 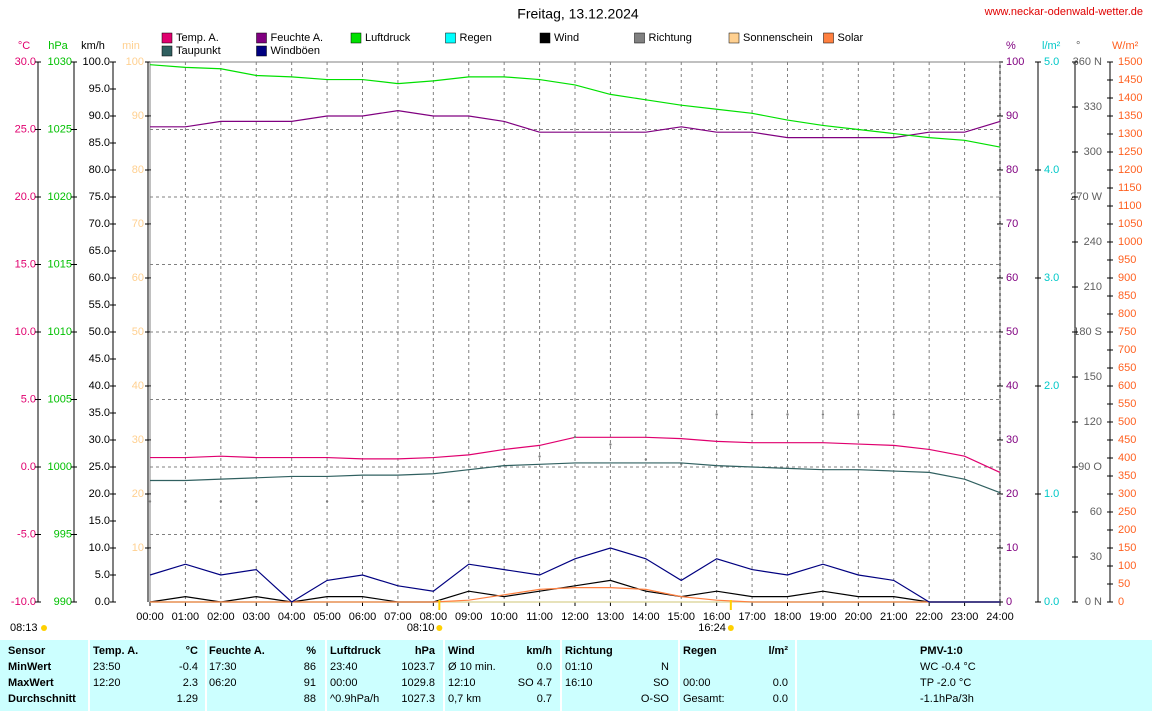 I want to click on x-tick-label: 14:00, so click(x=646, y=617).